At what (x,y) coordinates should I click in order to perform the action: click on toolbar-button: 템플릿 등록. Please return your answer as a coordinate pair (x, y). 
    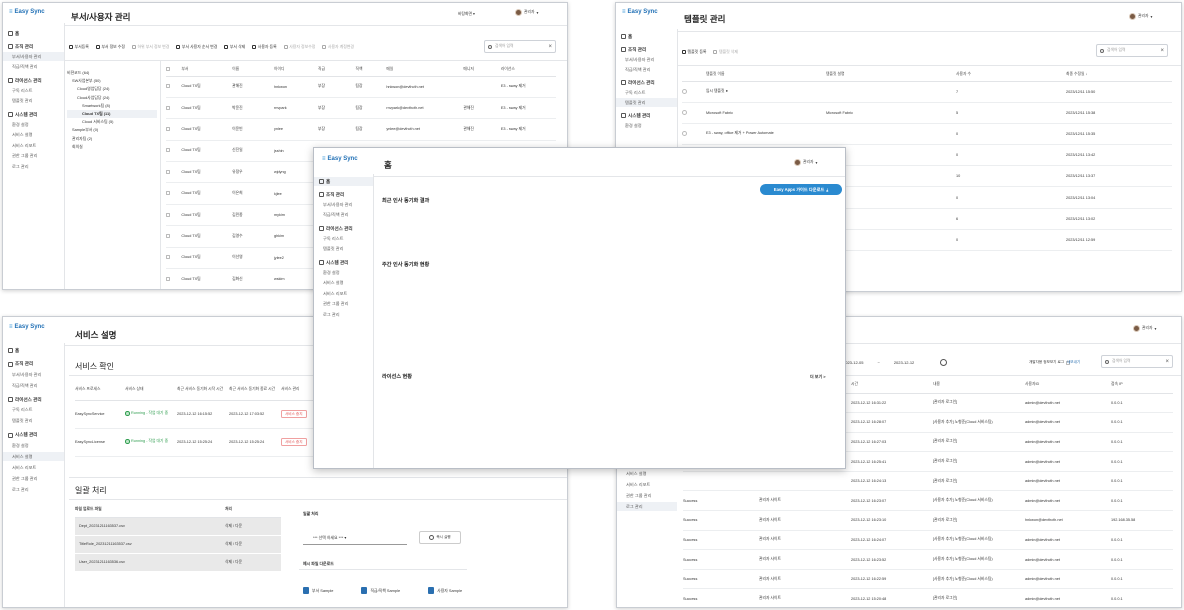
    Looking at the image, I should click on (694, 52).